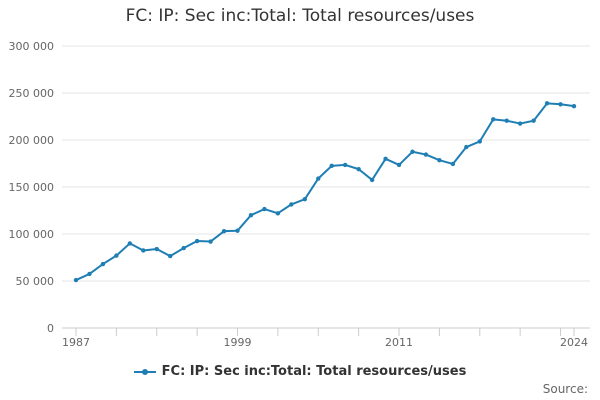 This screenshot has width=600, height=400. I want to click on x-tick-label: 2024, so click(574, 342).